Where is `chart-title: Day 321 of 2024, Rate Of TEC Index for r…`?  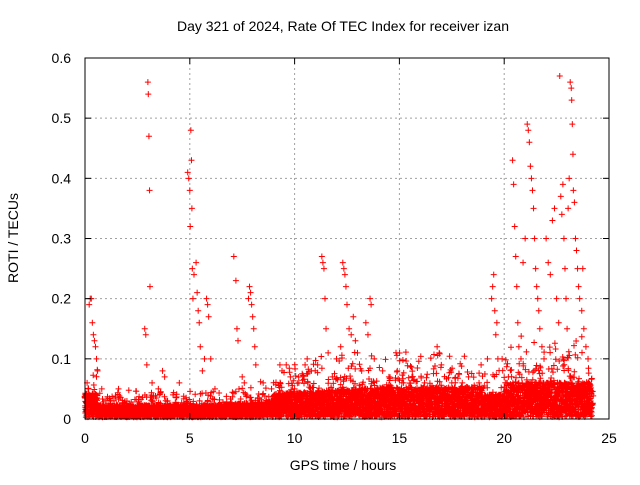
chart-title: Day 321 of 2024, Rate Of TEC Index for r… is located at coordinates (343, 26).